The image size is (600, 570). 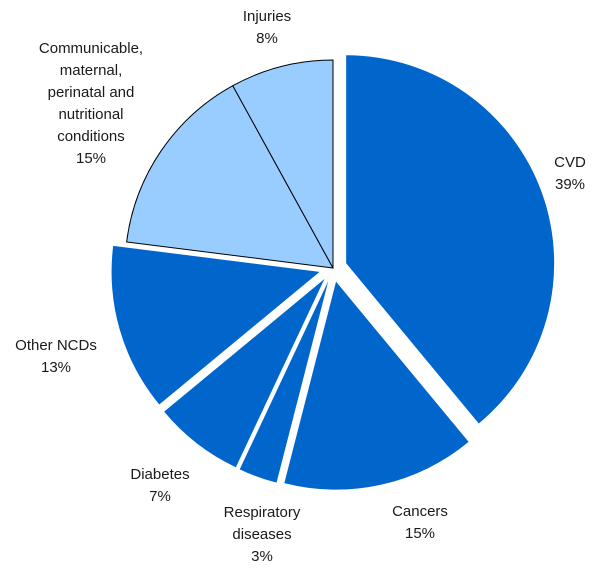 I want to click on value-label: 13%, so click(x=56, y=367).